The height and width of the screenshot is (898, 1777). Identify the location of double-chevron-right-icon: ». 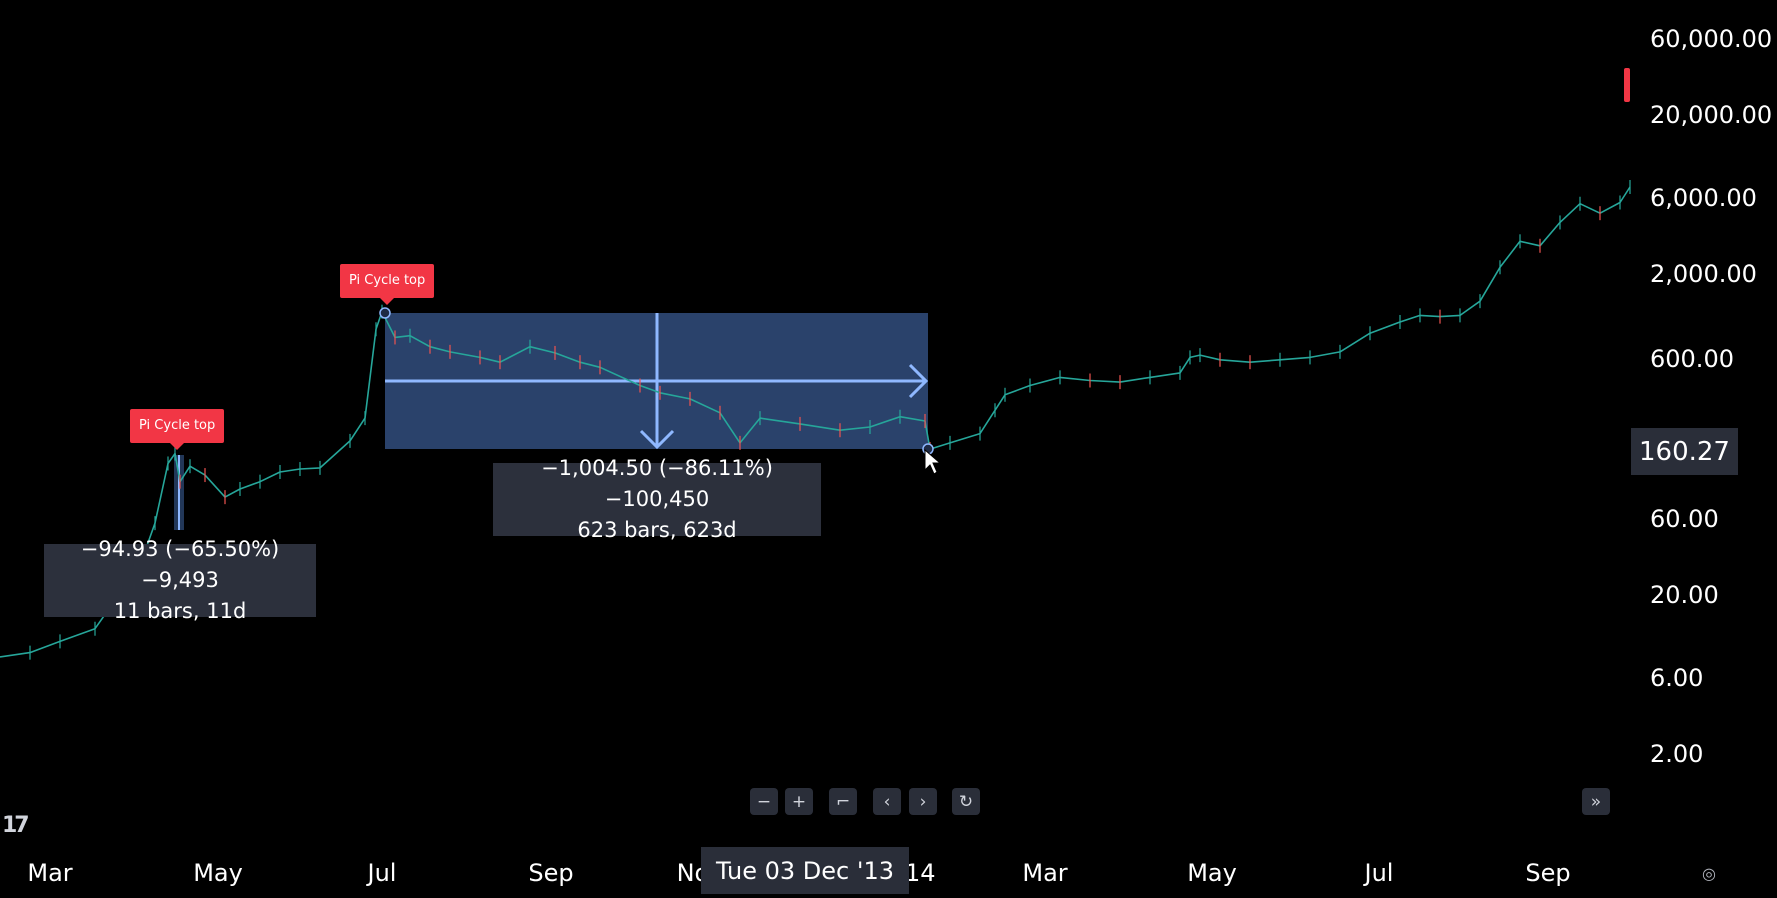
(1596, 801).